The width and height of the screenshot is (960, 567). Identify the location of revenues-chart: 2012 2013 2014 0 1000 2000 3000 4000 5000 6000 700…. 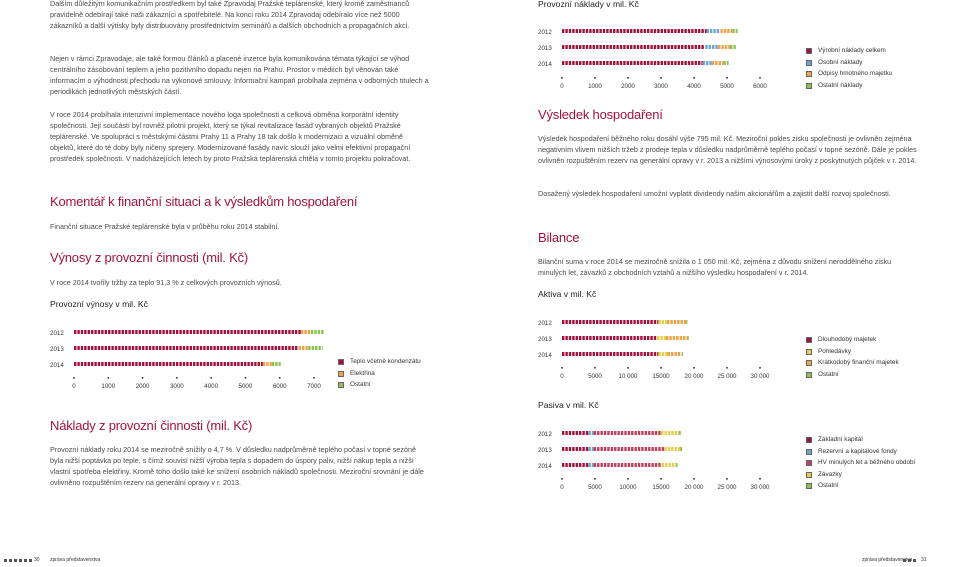
(190, 357).